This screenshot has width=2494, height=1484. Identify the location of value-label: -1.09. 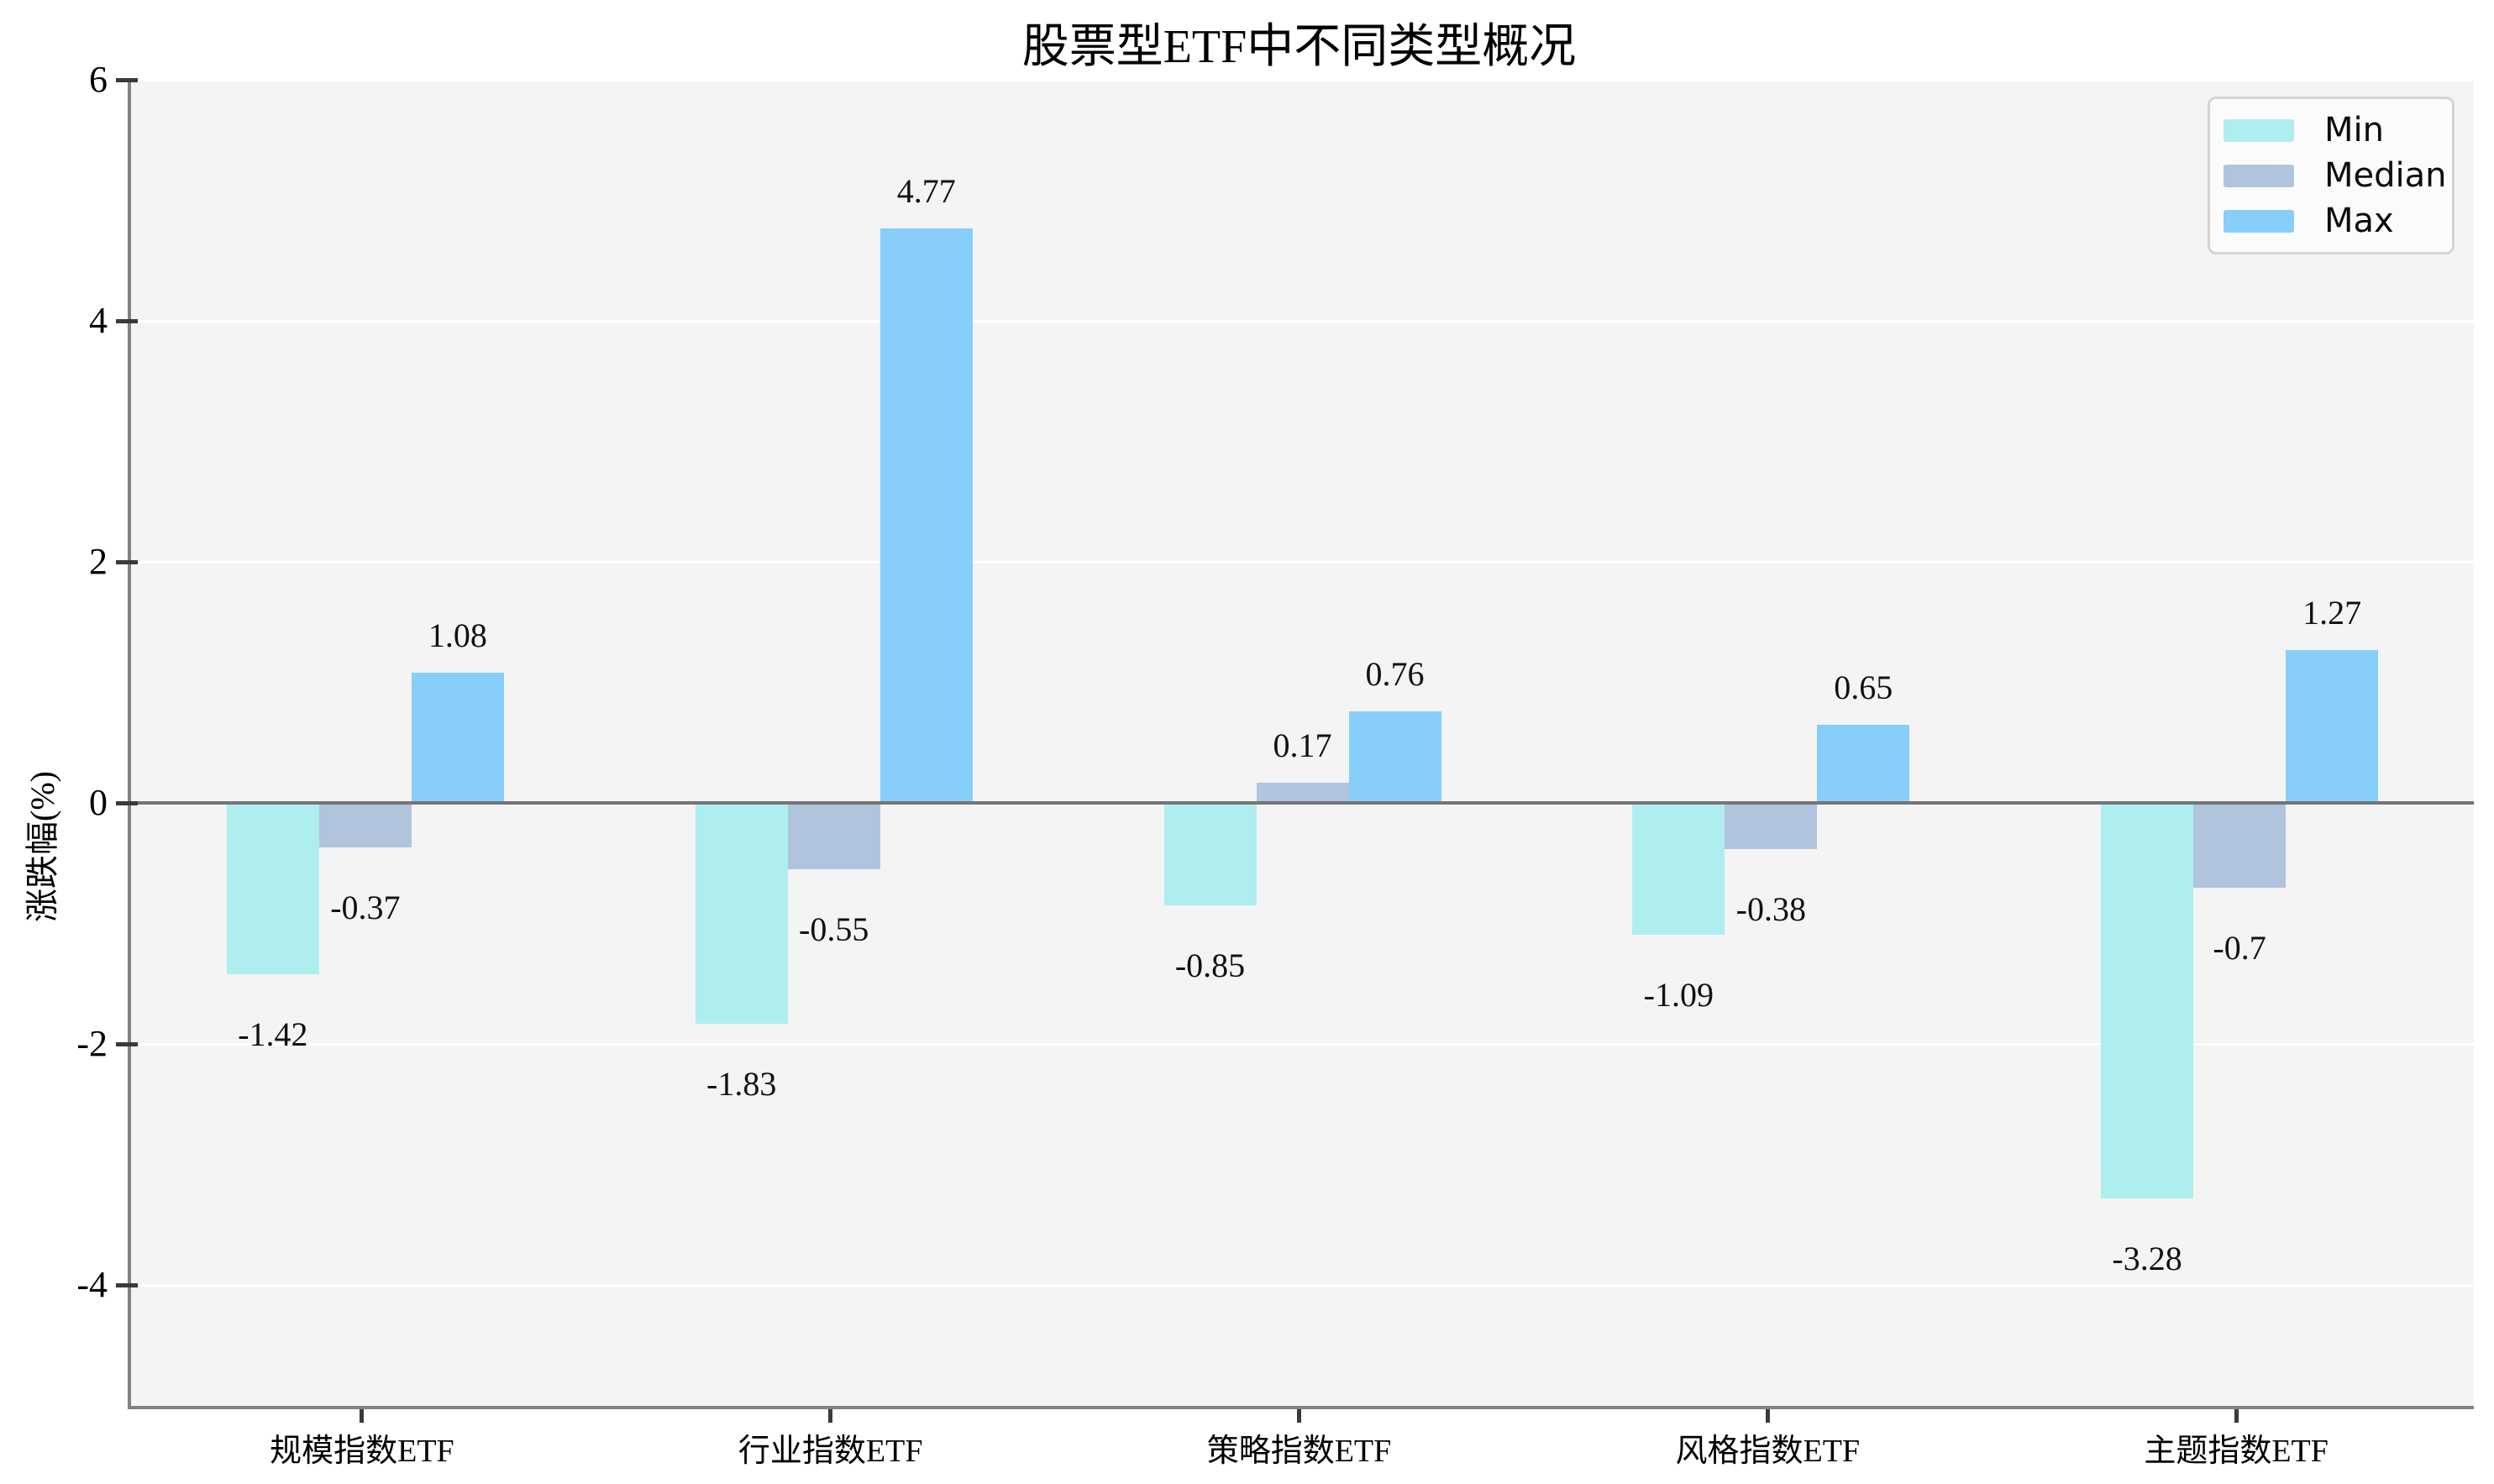
(1678, 994).